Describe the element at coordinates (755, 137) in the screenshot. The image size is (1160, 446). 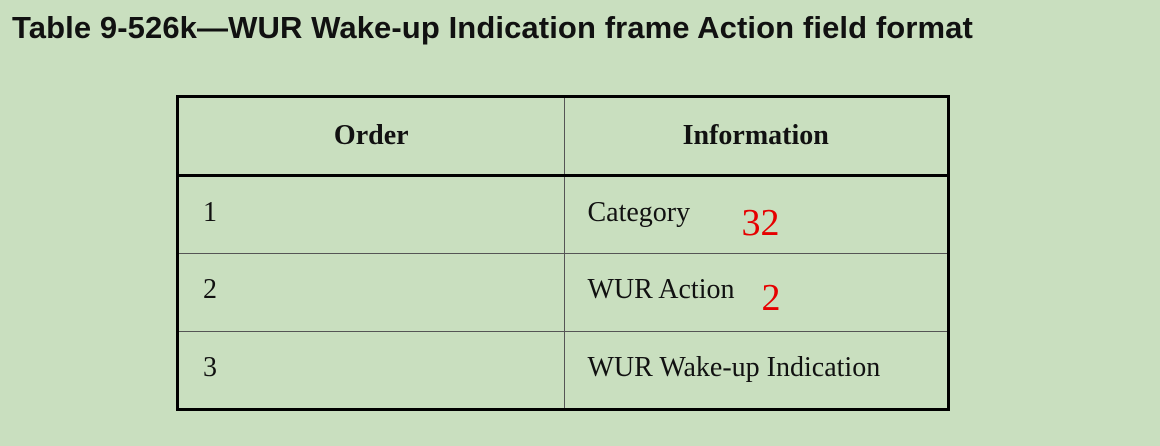
I see `column-header-information: Information` at that location.